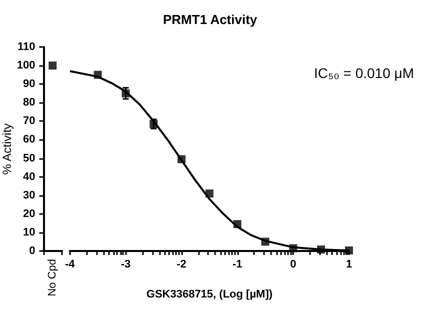 The height and width of the screenshot is (331, 422). Describe the element at coordinates (29, 158) in the screenshot. I see `y-tick-label: 50` at that location.